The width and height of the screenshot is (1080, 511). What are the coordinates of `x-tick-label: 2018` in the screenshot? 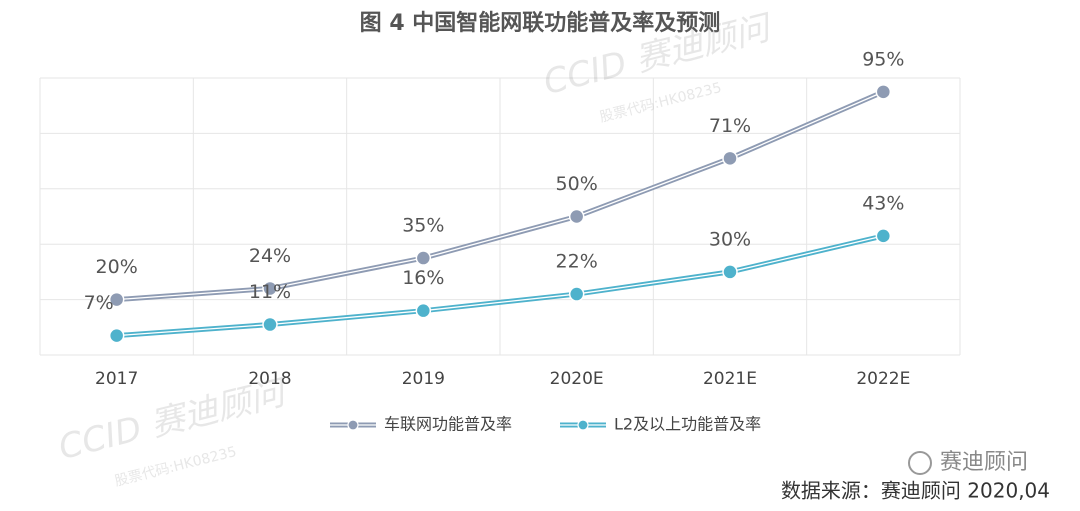 It's located at (269, 379).